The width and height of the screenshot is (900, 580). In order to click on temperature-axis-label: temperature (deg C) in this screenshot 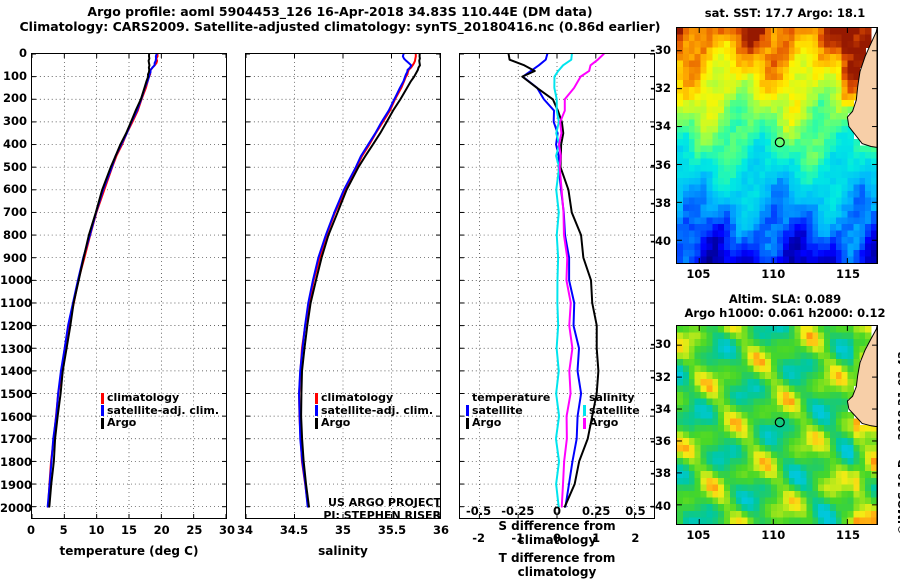, I will do `click(129, 551)`.